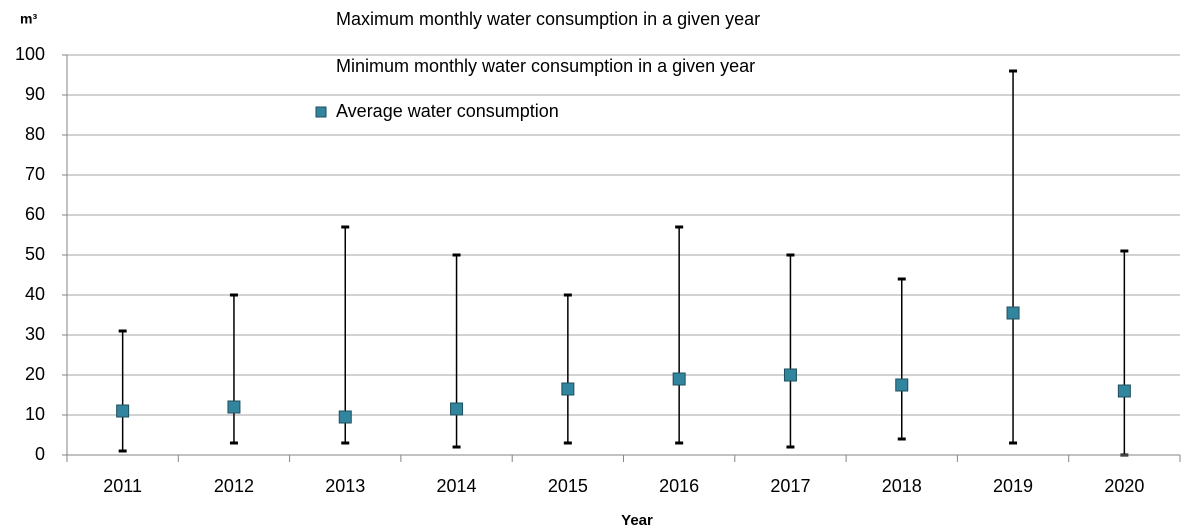 Image resolution: width=1187 pixels, height=531 pixels. What do you see at coordinates (321, 112) in the screenshot?
I see `legend-marker` at bounding box center [321, 112].